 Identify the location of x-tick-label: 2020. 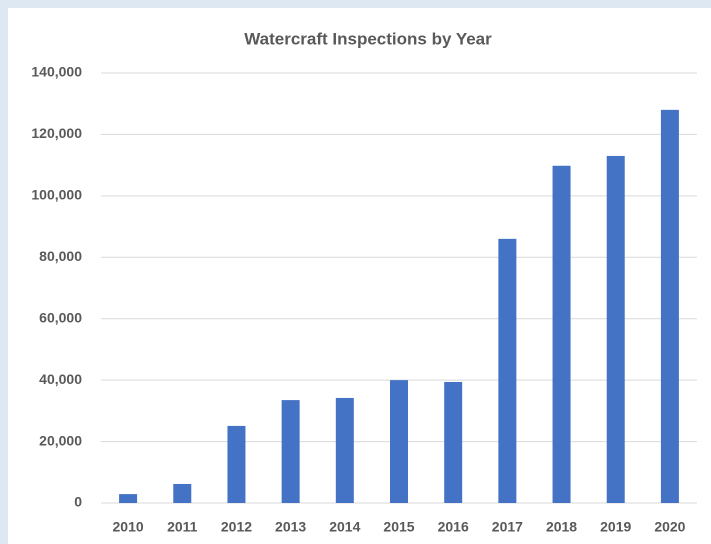
(669, 527).